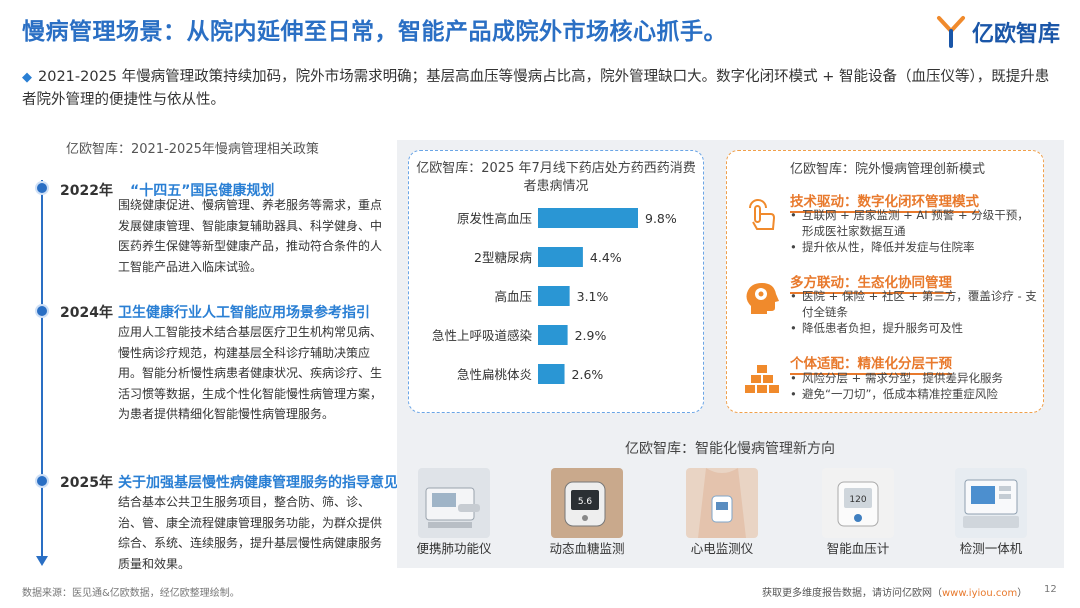 This screenshot has height=608, width=1080. I want to click on value-label: 4.4%, so click(606, 257).